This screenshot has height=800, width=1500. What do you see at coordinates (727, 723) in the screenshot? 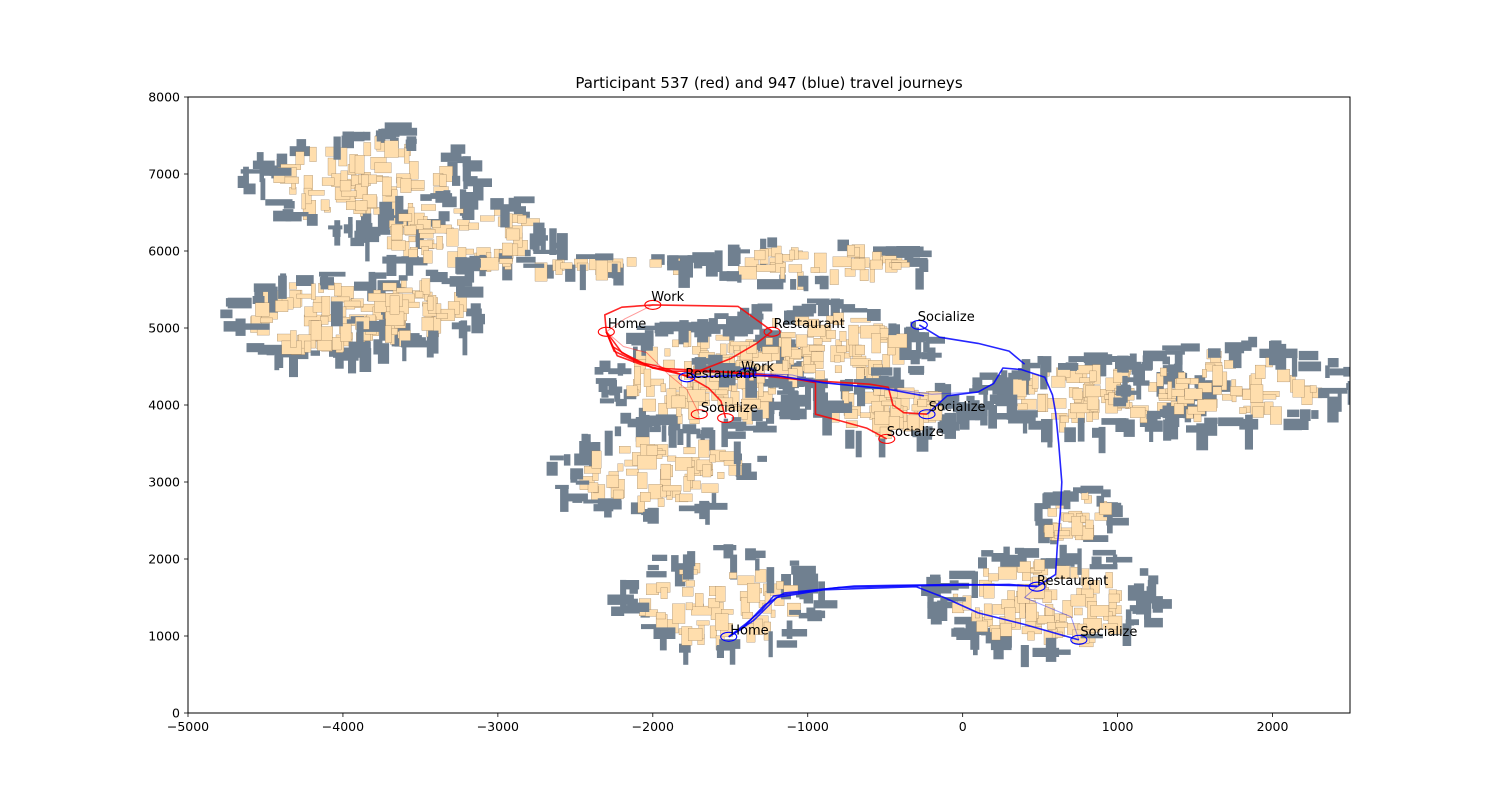
I see `x-axis: −5000 −4000 −3000 −2000 −1000 0 1000 2000` at bounding box center [727, 723].